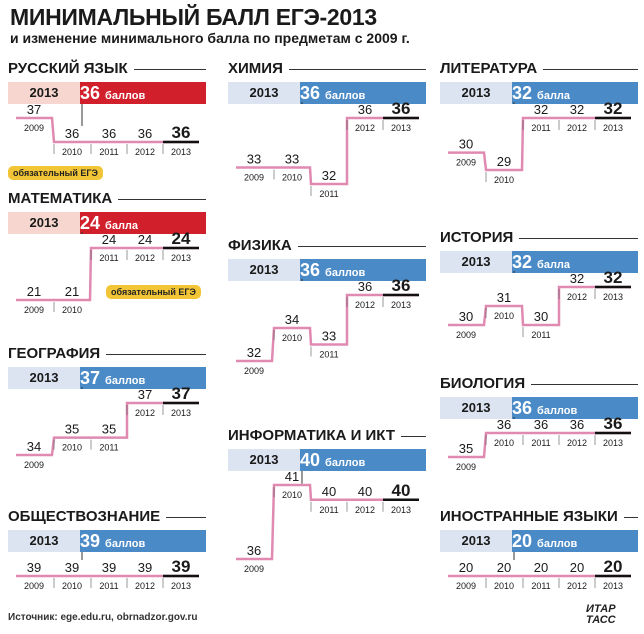 This screenshot has width=644, height=634. What do you see at coordinates (84, 516) in the screenshot?
I see `subject-title: ОБЩЕСТВОЗНАНИЕ` at bounding box center [84, 516].